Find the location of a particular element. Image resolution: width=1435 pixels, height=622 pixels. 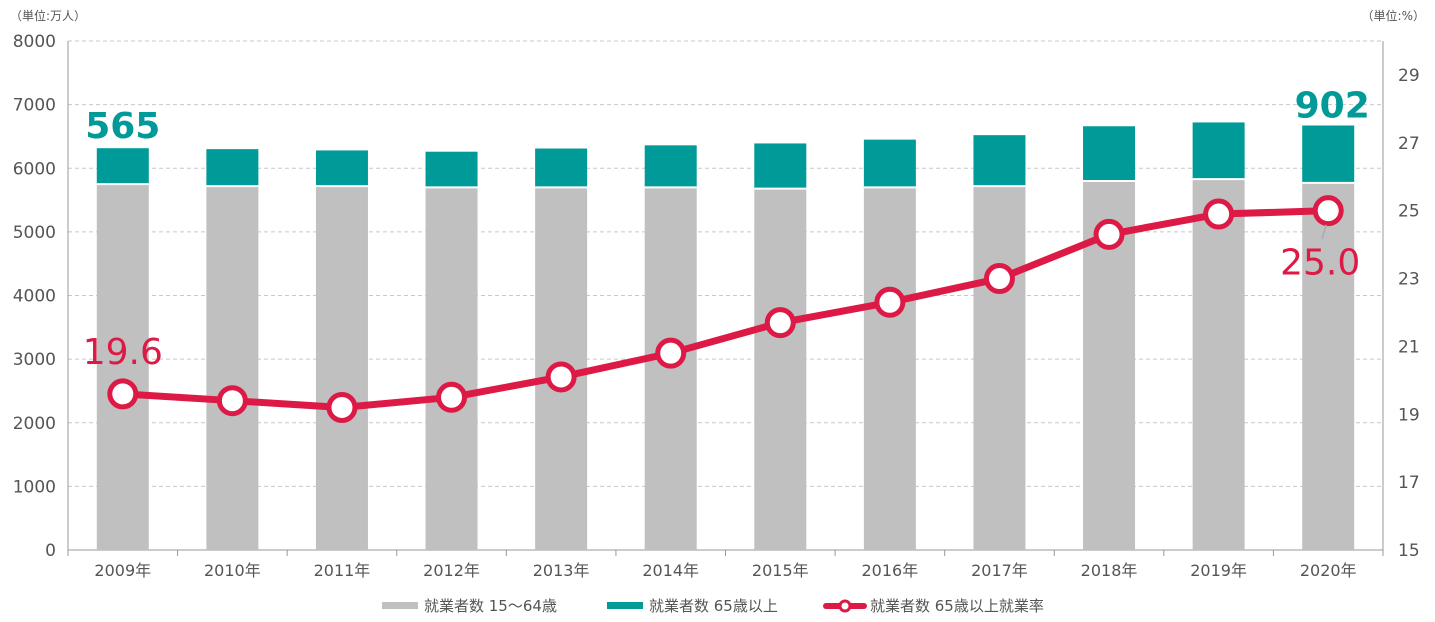

right-tick-label: 19 is located at coordinates (1409, 415).